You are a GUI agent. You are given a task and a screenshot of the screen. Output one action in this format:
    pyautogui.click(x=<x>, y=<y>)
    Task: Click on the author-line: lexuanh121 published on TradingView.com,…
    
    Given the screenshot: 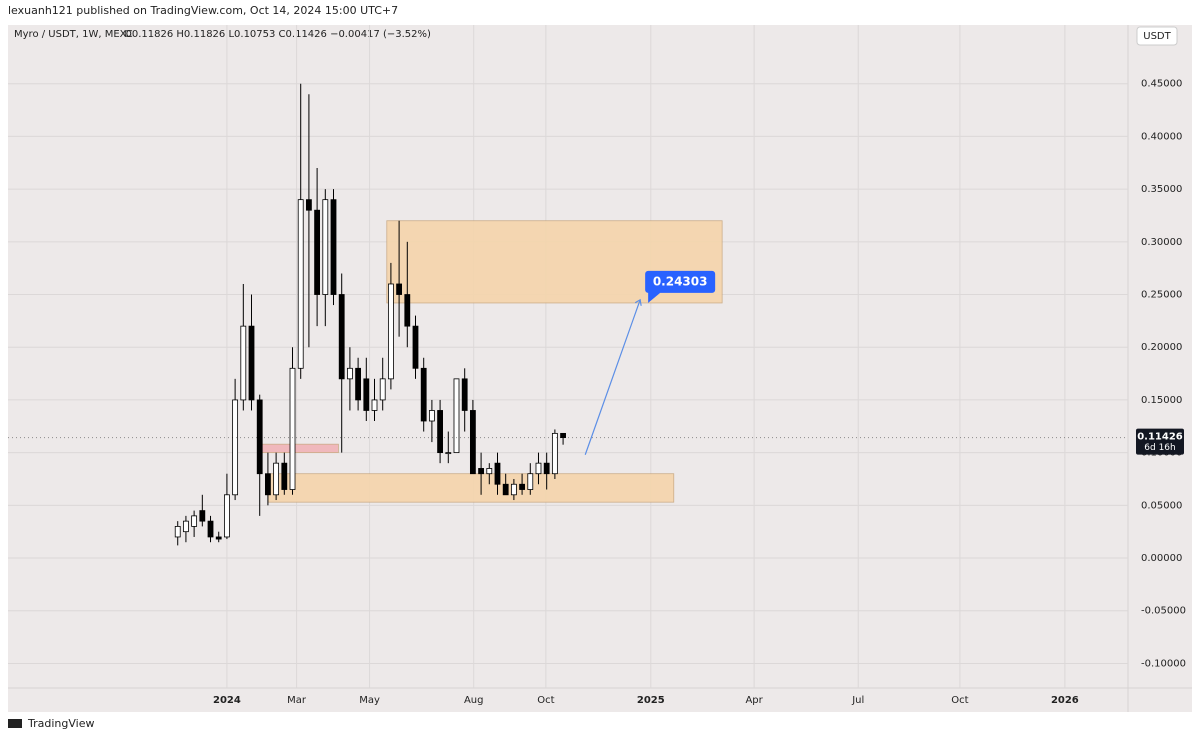 What is the action you would take?
    pyautogui.click(x=203, y=10)
    